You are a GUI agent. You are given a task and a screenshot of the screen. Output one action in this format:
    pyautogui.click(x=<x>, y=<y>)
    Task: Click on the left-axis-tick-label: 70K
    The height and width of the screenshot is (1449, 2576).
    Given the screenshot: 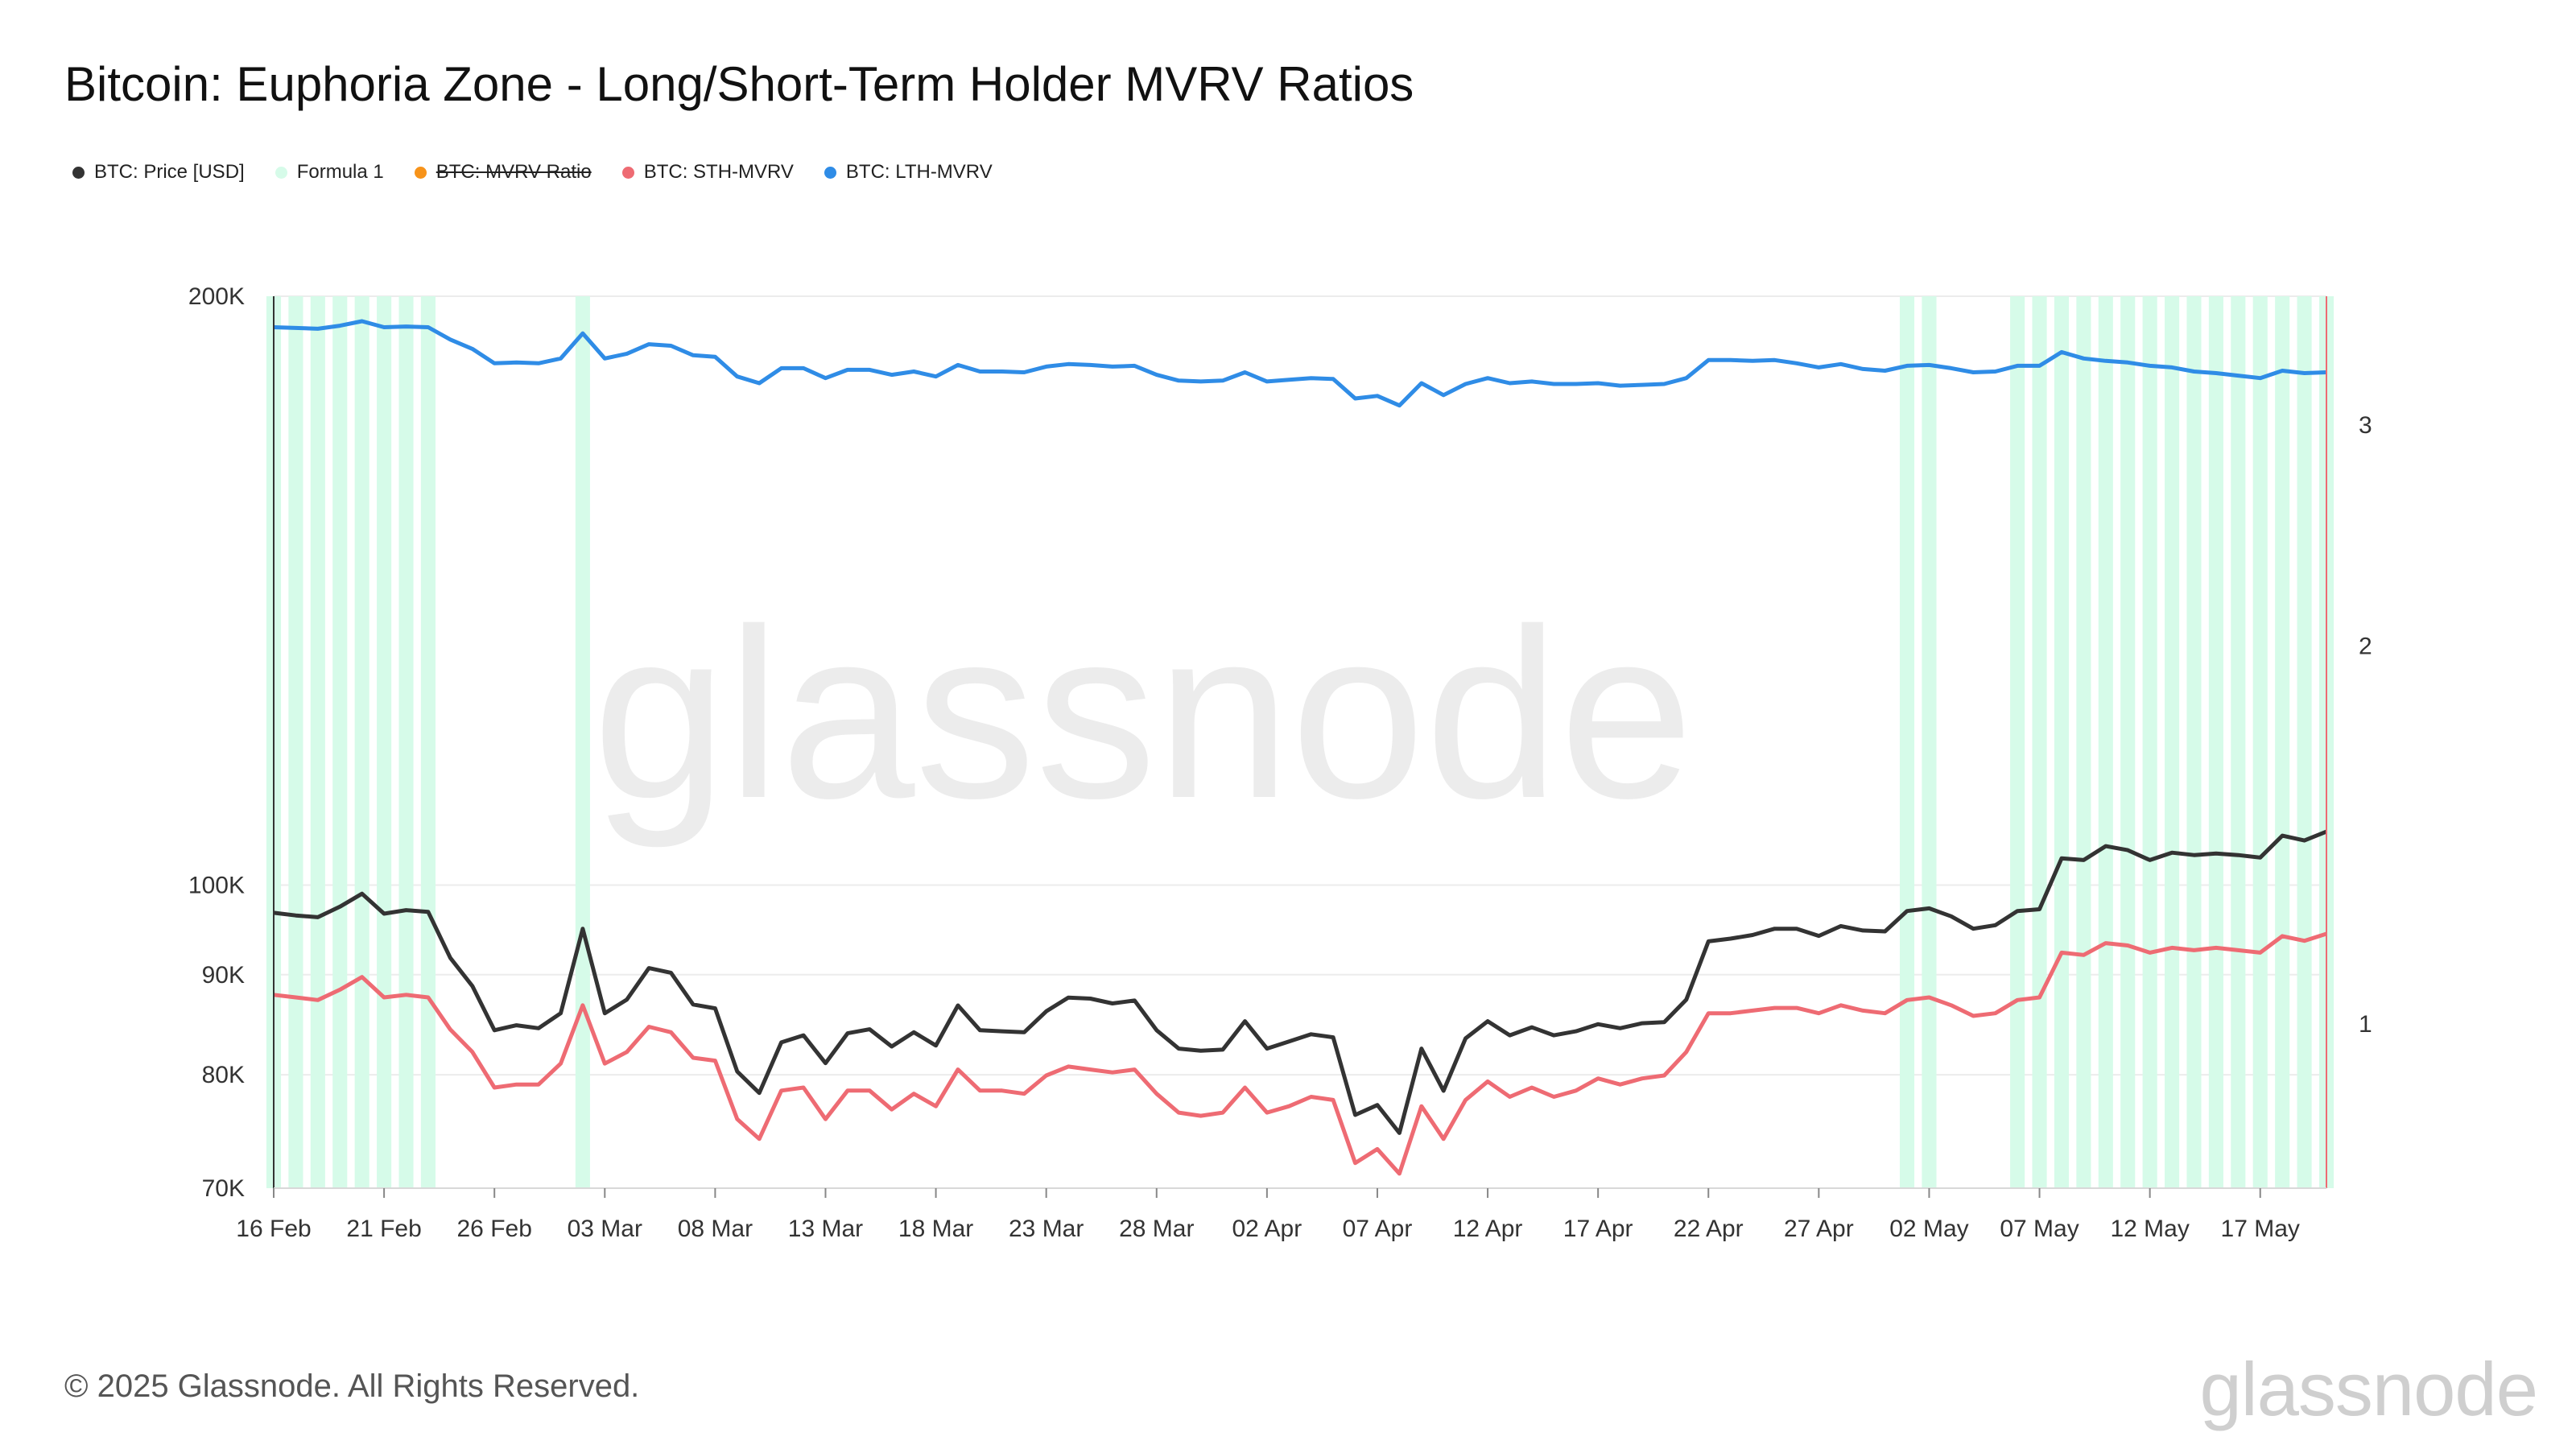 What is the action you would take?
    pyautogui.click(x=223, y=1188)
    